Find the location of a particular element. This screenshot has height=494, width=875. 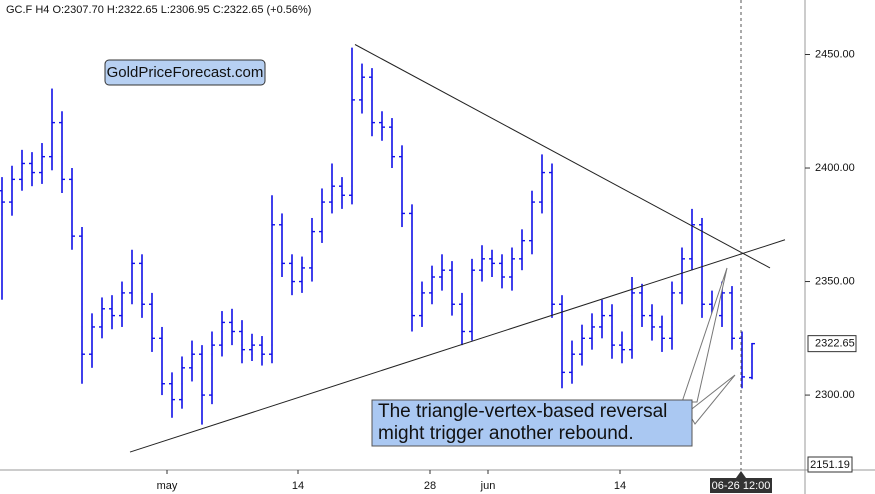

crosshair-label: 06-26 12:00 is located at coordinates (741, 486).